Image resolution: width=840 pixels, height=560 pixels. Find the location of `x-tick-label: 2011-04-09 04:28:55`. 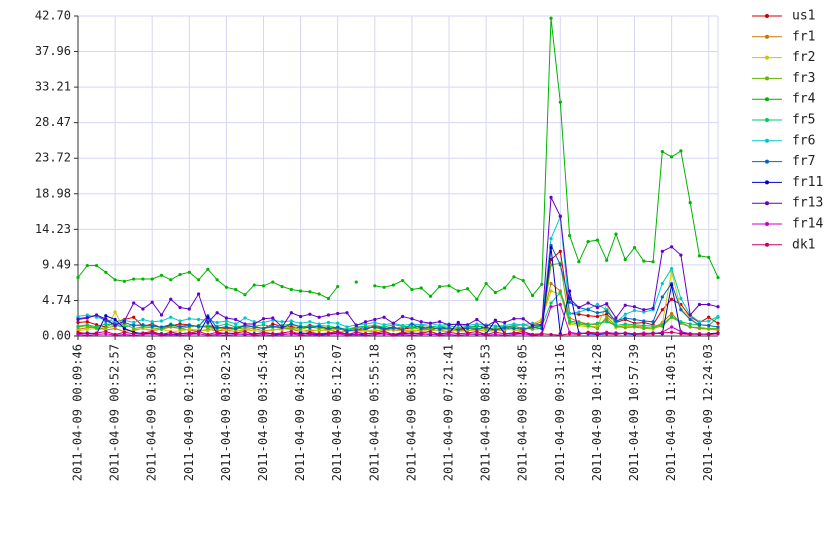

x-tick-label: 2011-04-09 04:28:55 is located at coordinates (300, 412).